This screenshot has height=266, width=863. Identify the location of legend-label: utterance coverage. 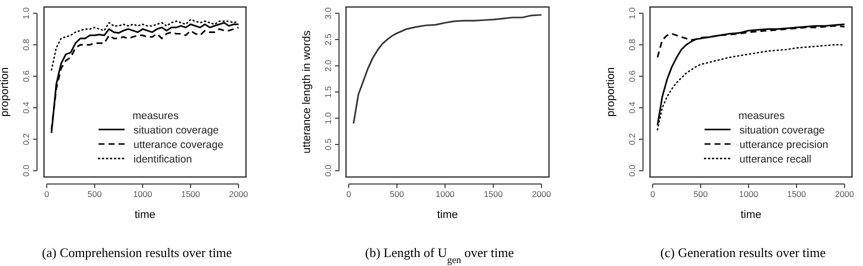
(179, 145).